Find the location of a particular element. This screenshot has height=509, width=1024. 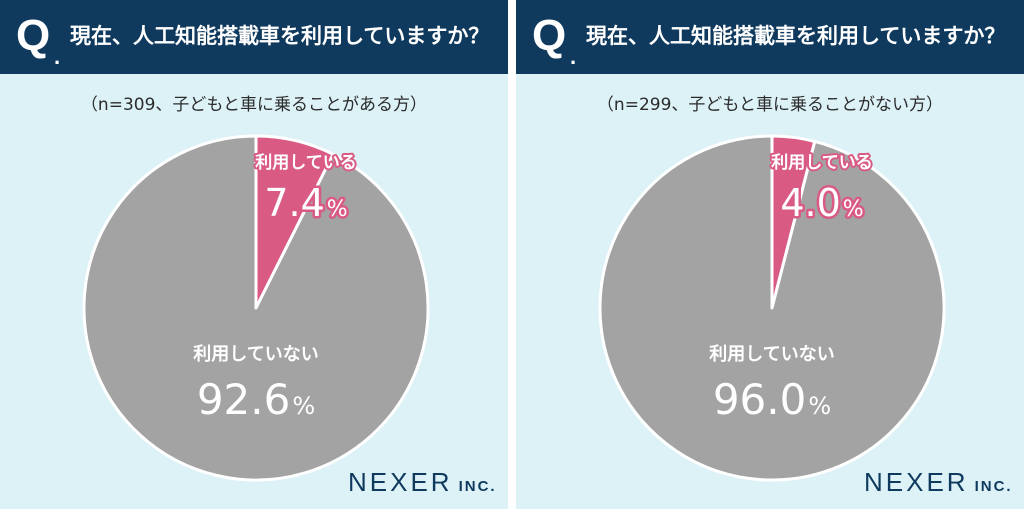

slice-value-label: 92.6% is located at coordinates (256, 399).